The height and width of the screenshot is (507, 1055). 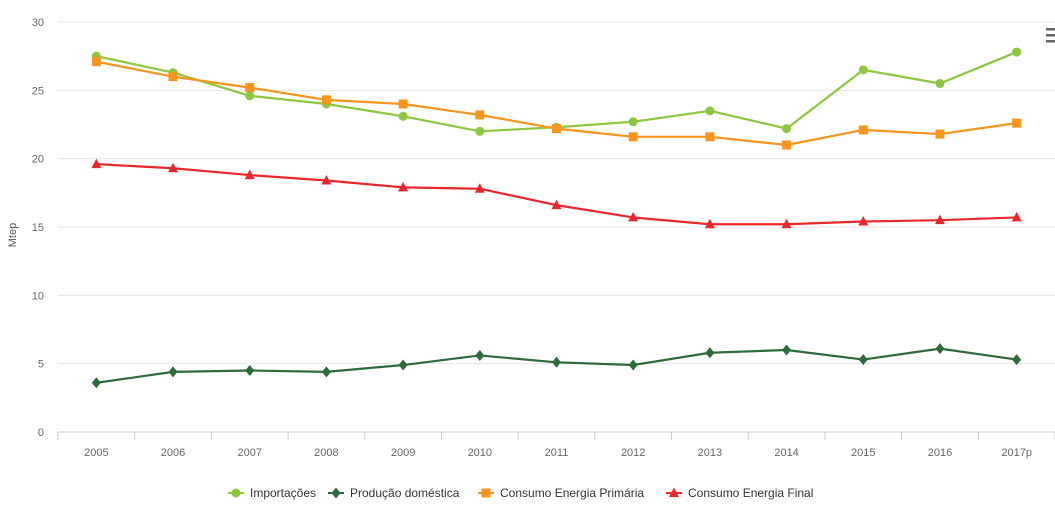 I want to click on legend-item: Consumo Energia Primária, so click(x=561, y=493).